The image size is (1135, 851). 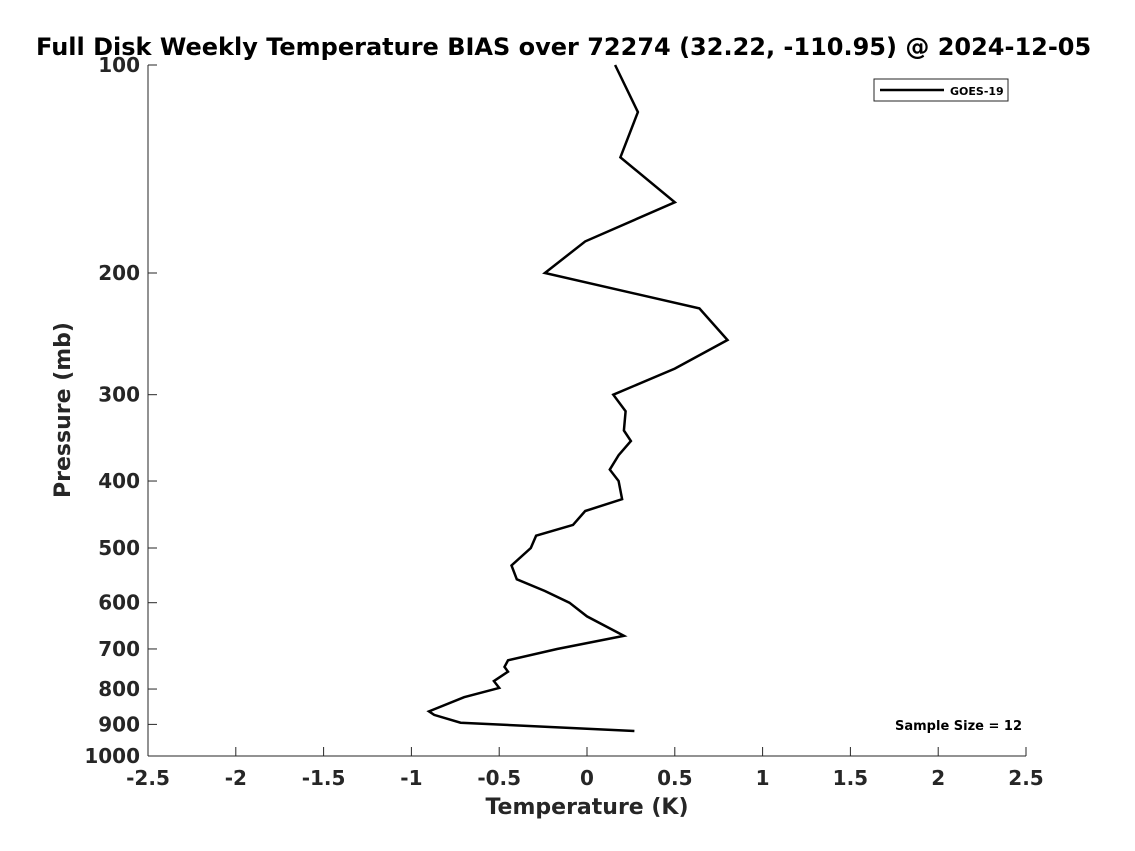 What do you see at coordinates (587, 778) in the screenshot?
I see `x-tick-label: 0` at bounding box center [587, 778].